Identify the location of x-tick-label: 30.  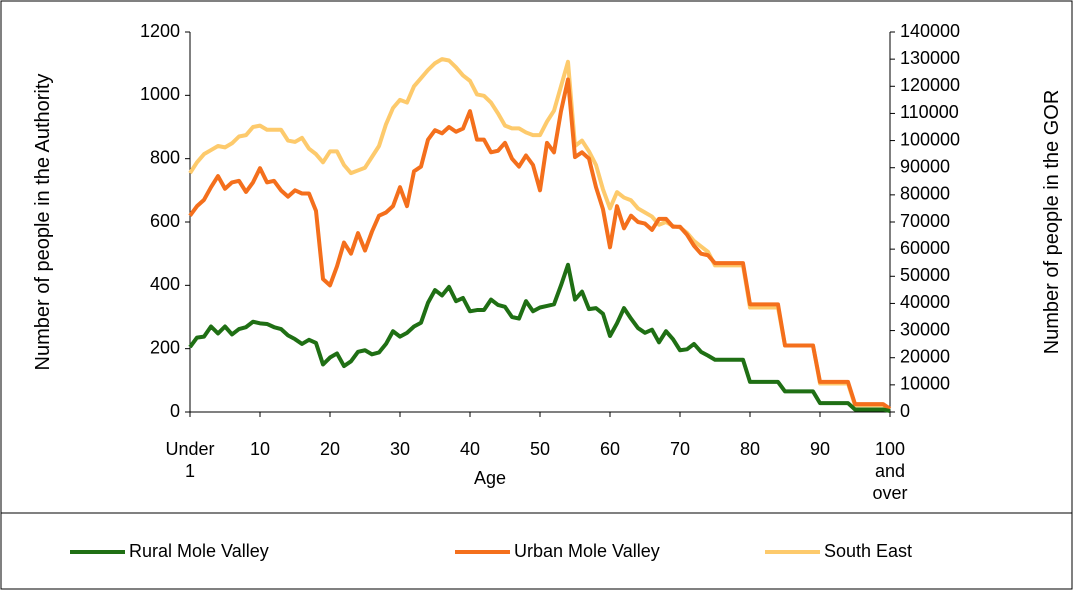
(400, 449).